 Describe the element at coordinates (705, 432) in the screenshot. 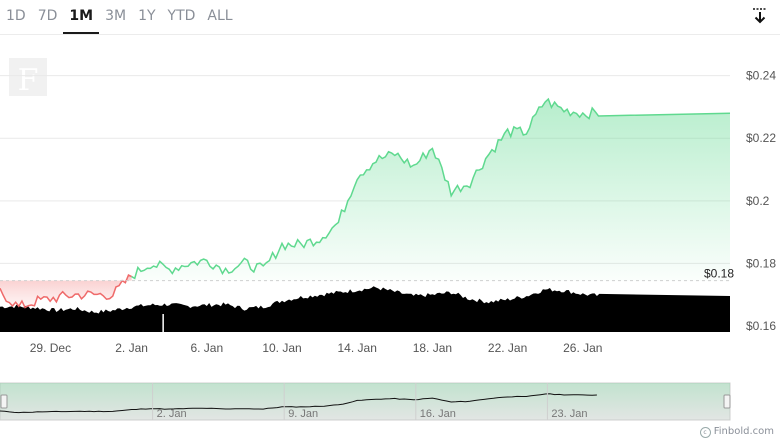

I see `copyright-icon: c` at that location.